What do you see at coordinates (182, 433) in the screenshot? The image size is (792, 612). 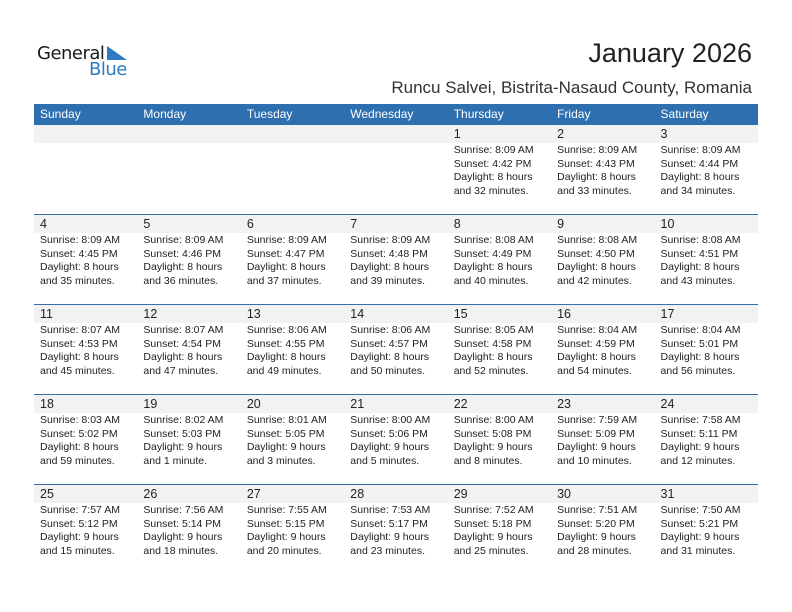 I see `sunset-text: Sunset: 5:03 PM` at bounding box center [182, 433].